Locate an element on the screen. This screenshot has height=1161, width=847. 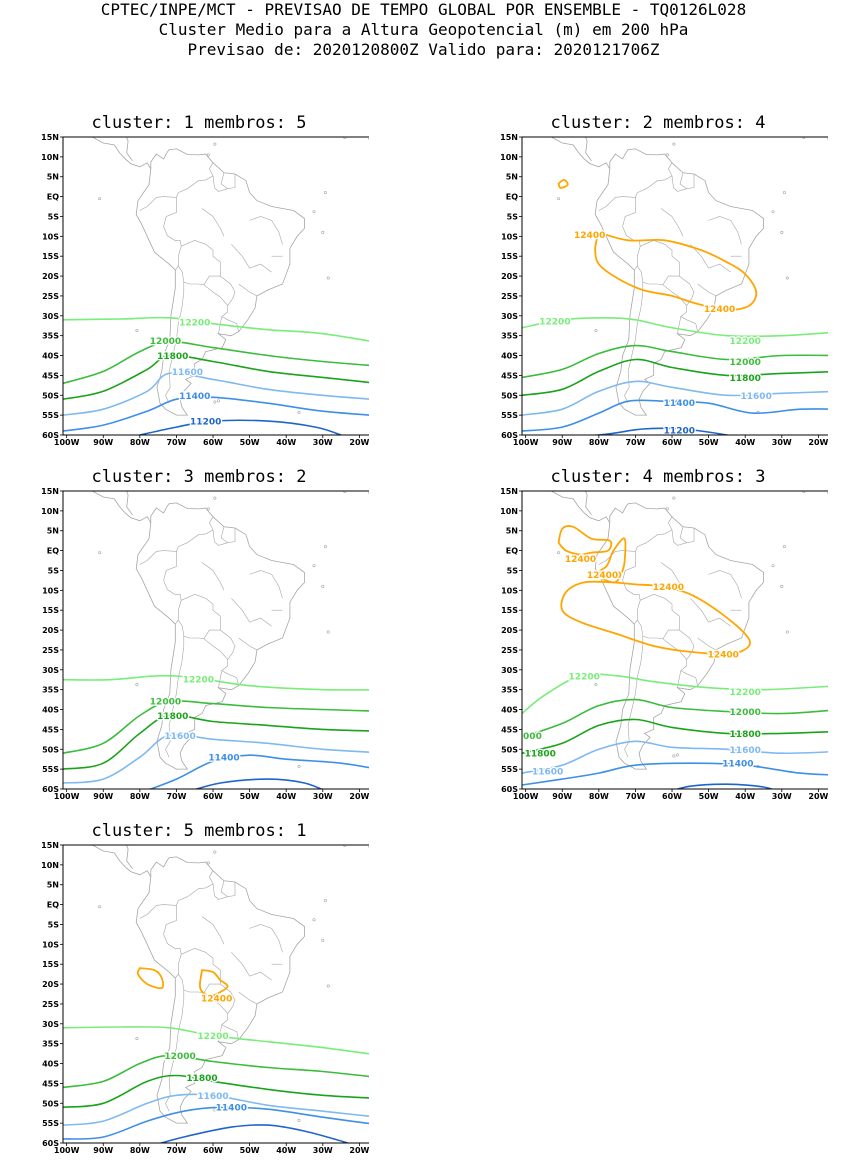
lat-tick-label: 15N is located at coordinates (50, 137).